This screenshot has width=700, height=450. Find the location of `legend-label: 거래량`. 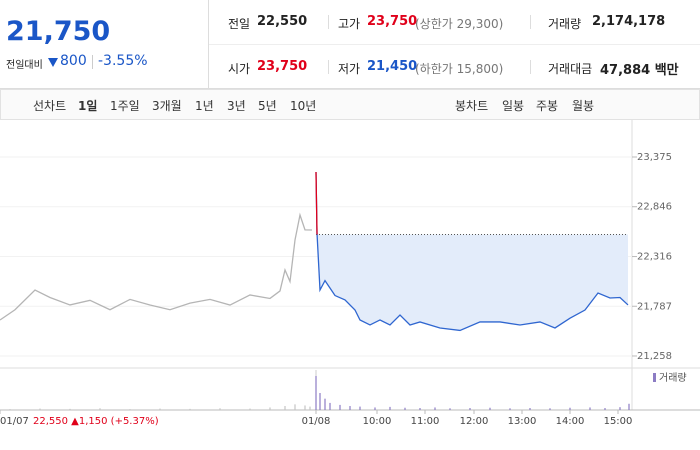

legend-label: 거래량 is located at coordinates (673, 378).